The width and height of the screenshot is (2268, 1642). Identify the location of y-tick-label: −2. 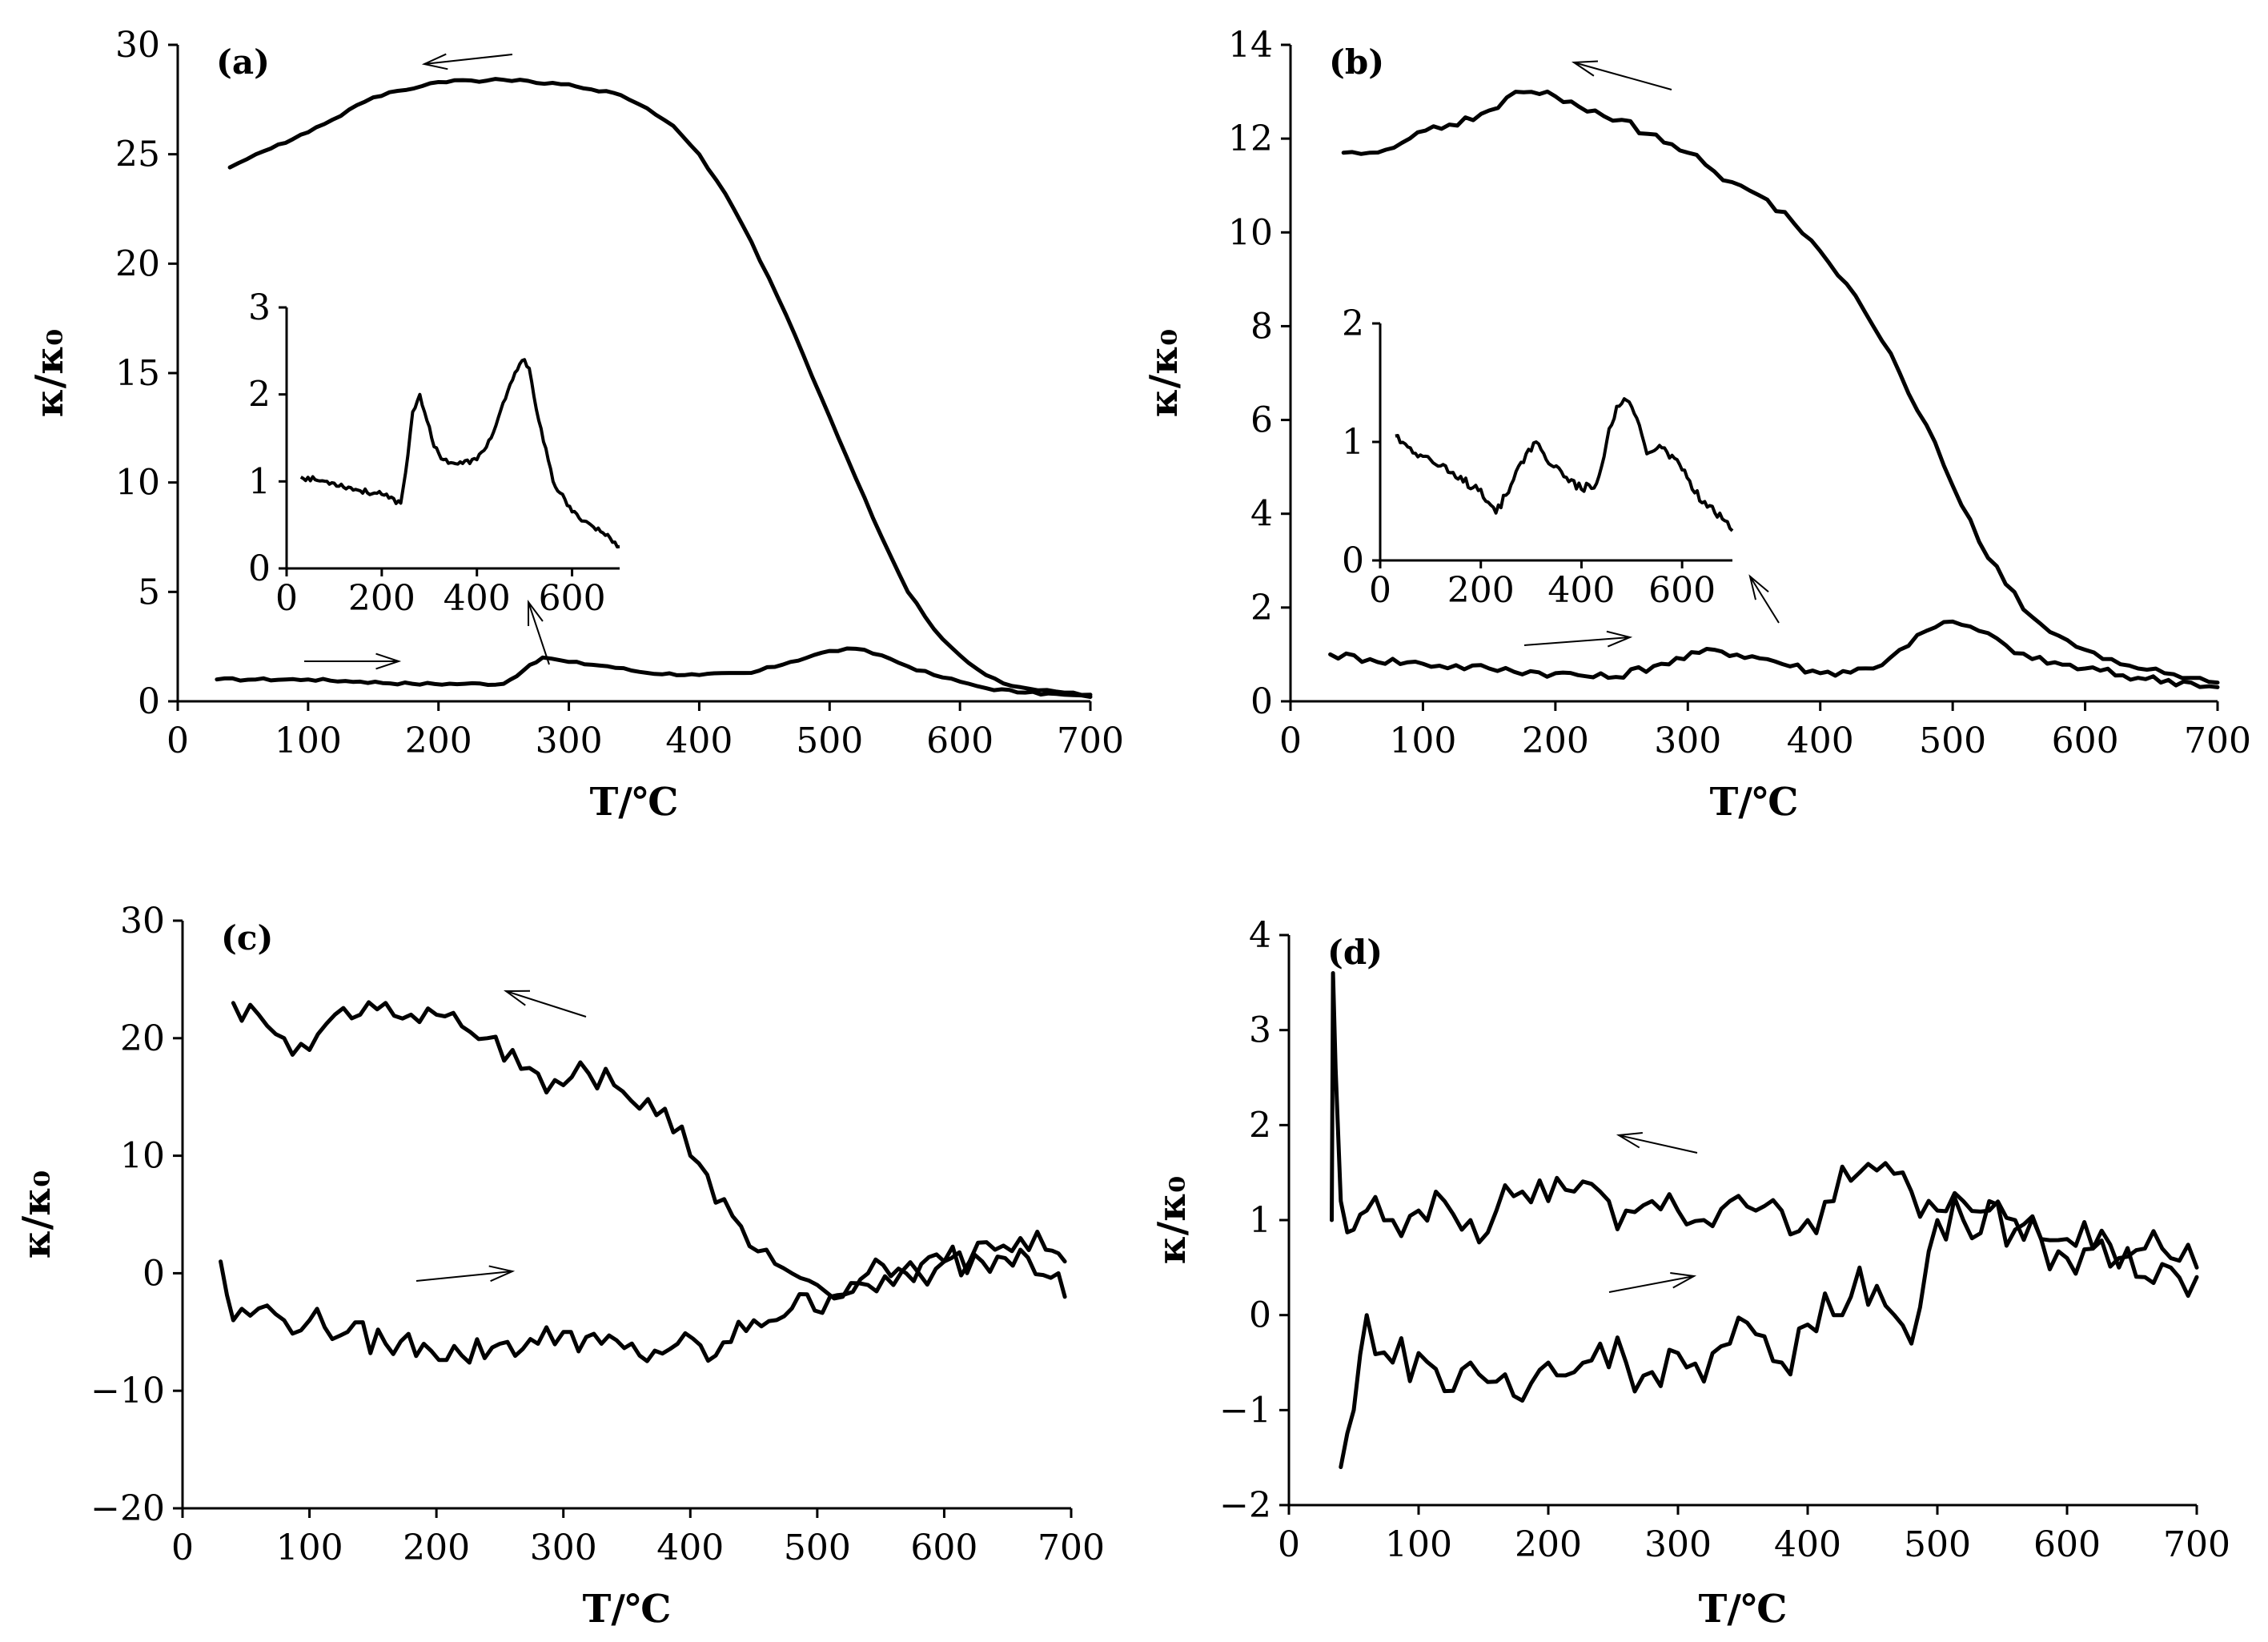
(1245, 1505).